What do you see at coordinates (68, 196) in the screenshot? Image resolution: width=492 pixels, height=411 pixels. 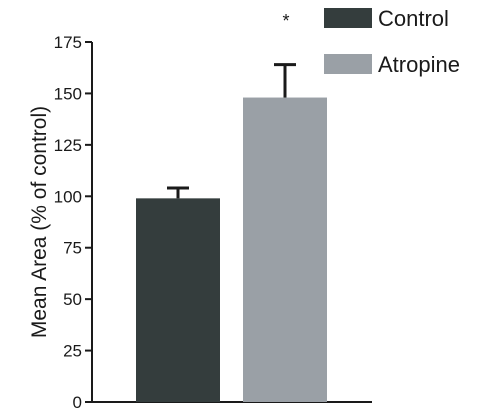 I see `y-tick-label: 100` at bounding box center [68, 196].